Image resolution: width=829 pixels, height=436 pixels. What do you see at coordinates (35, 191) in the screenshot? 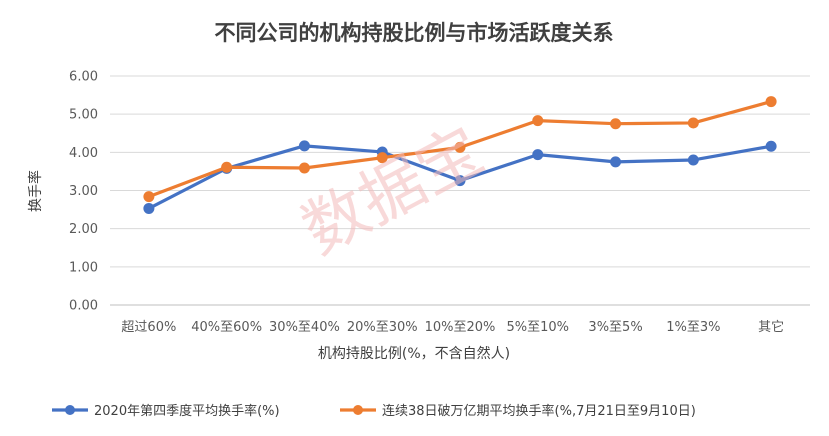
I see `y-axis-title: 换手率` at bounding box center [35, 191].